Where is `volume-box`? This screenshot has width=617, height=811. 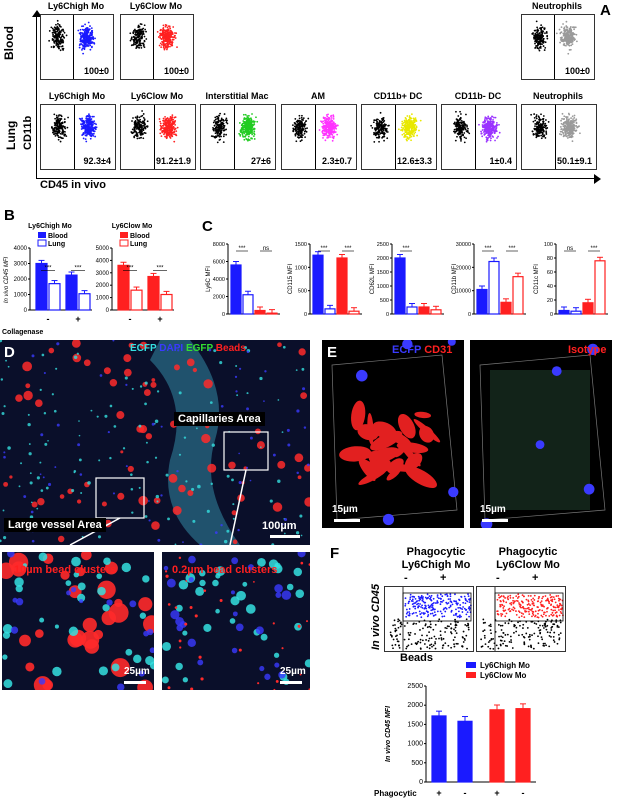
volume-box is located at coordinates (394, 437).